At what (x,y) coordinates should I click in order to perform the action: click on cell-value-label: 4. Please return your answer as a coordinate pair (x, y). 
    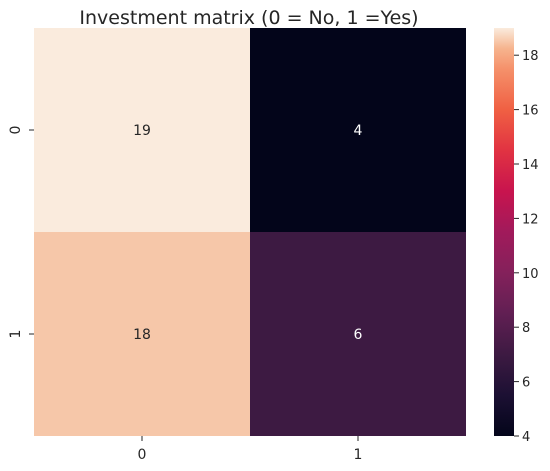
    Looking at the image, I should click on (358, 131).